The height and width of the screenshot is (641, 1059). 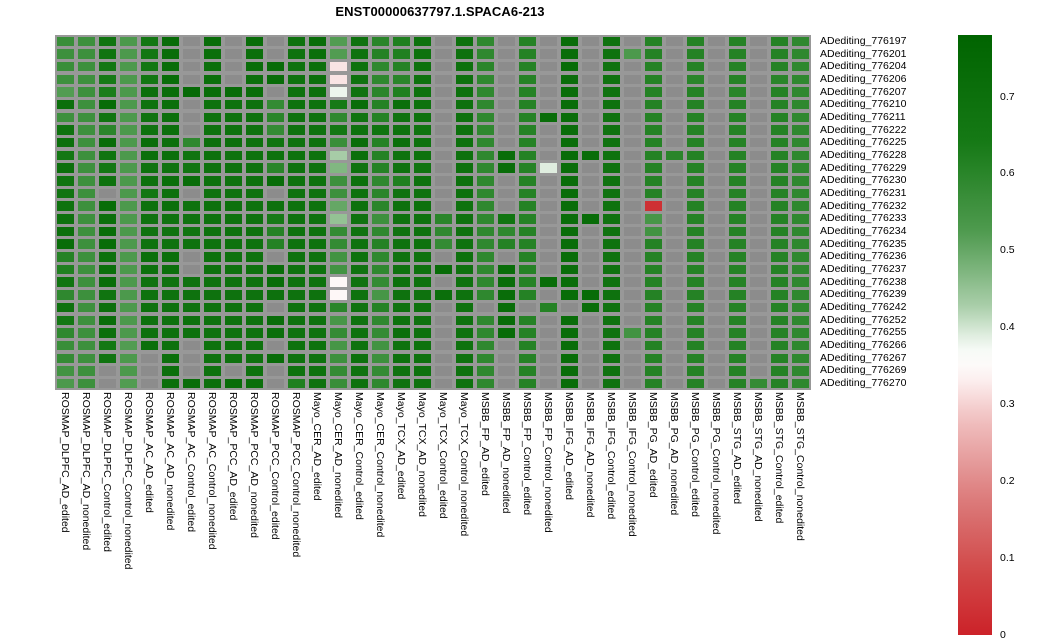 What do you see at coordinates (505, 453) in the screenshot?
I see `column-label: MSBB_FP_AD_nonedited` at bounding box center [505, 453].